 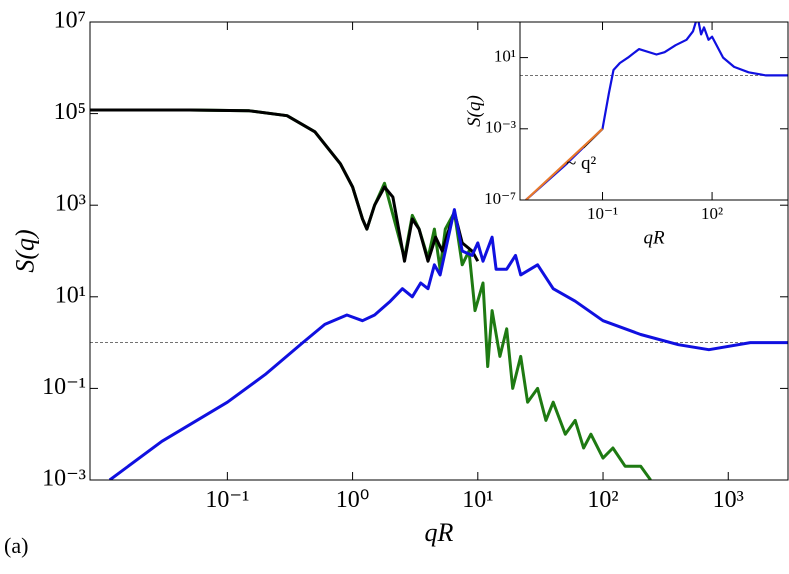 I want to click on y-tick-label: 10⁻⁷, so click(x=500, y=198).